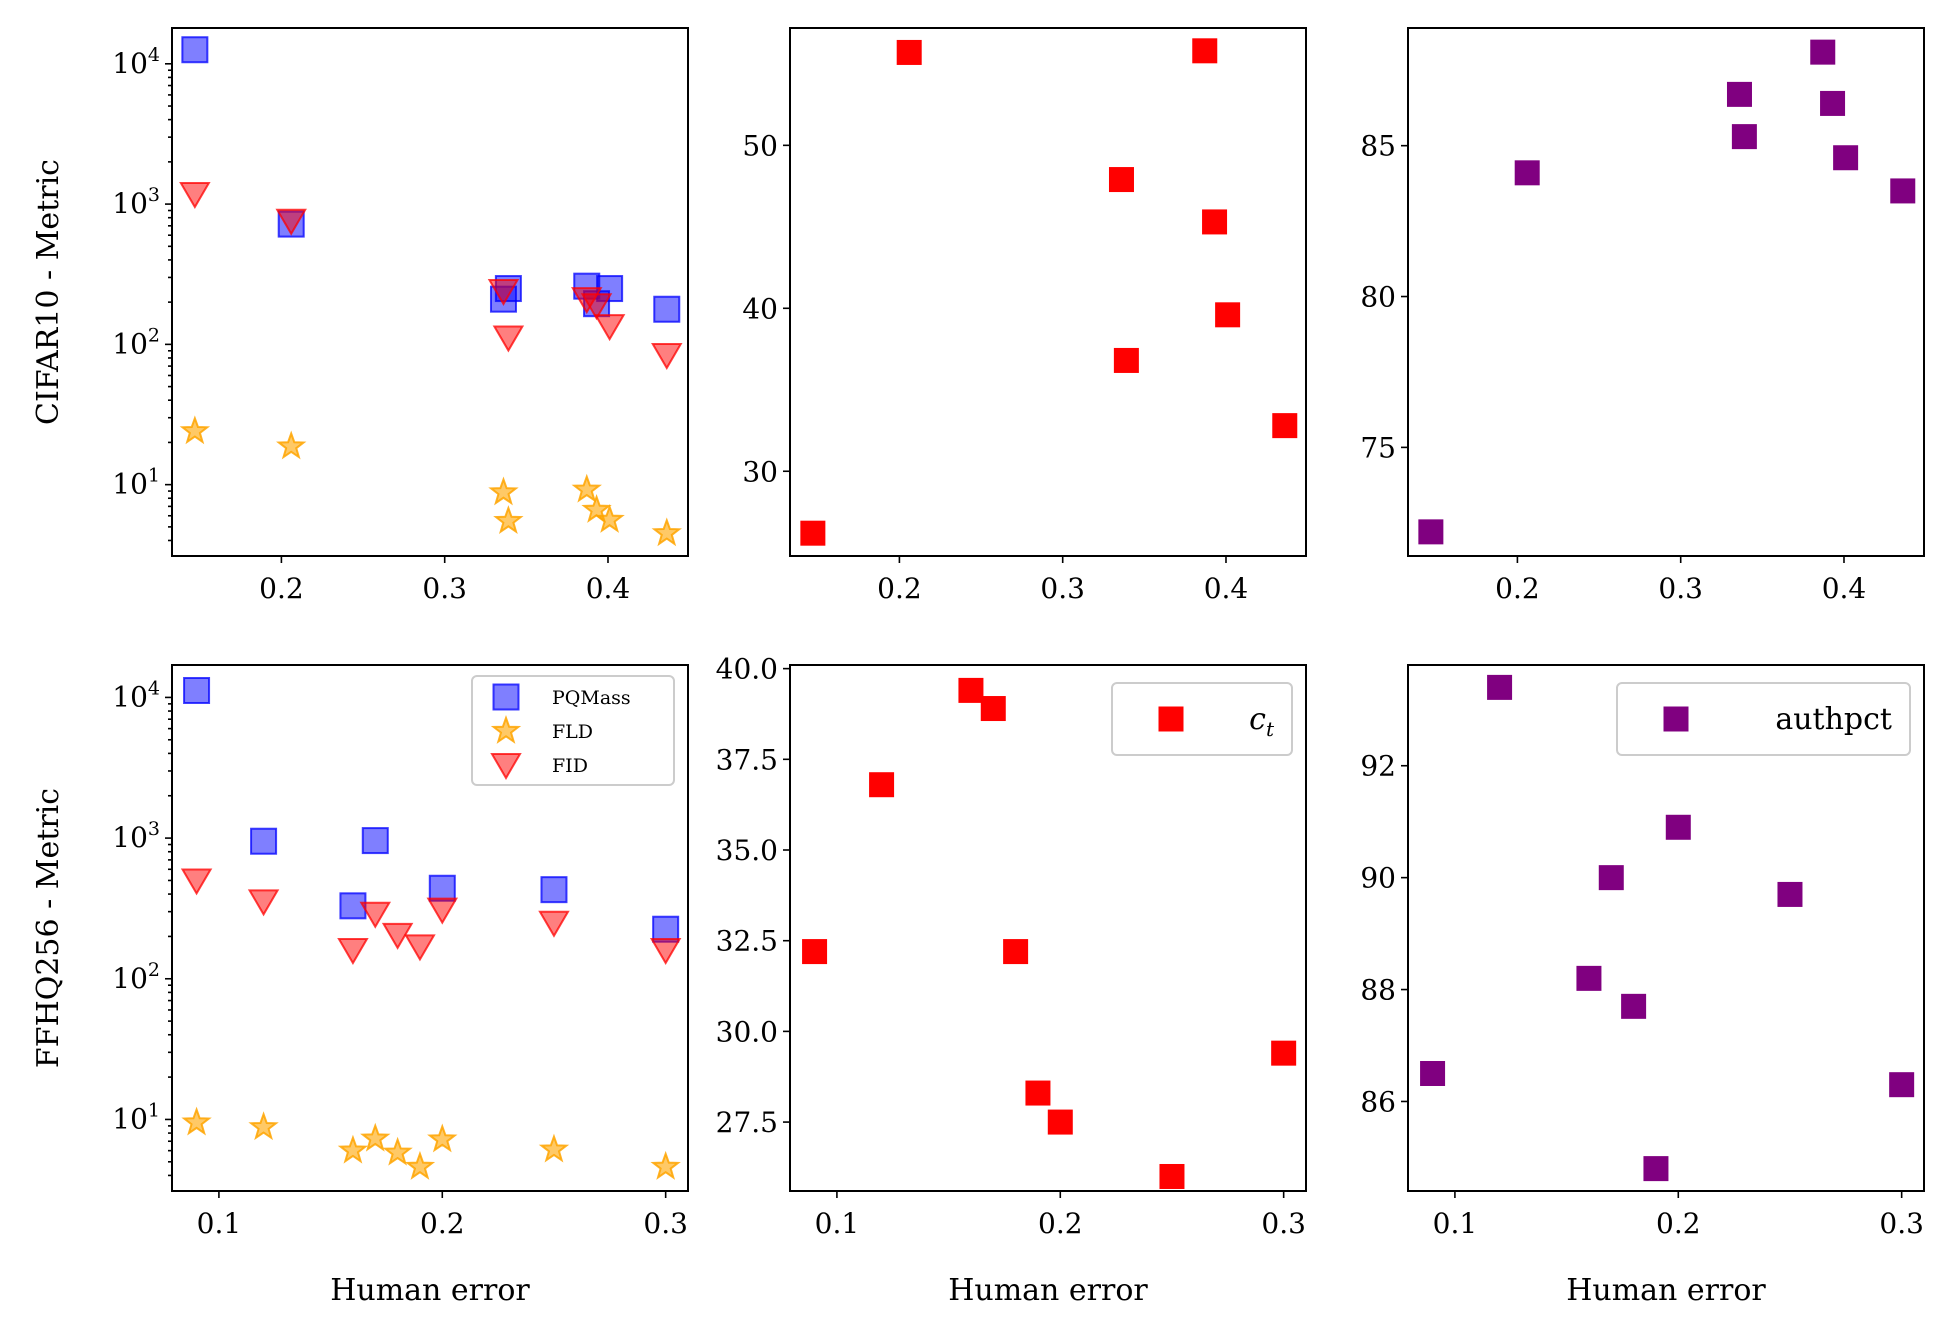 This screenshot has height=1334, width=1947. I want to click on series-c_t, so click(1049, 933).